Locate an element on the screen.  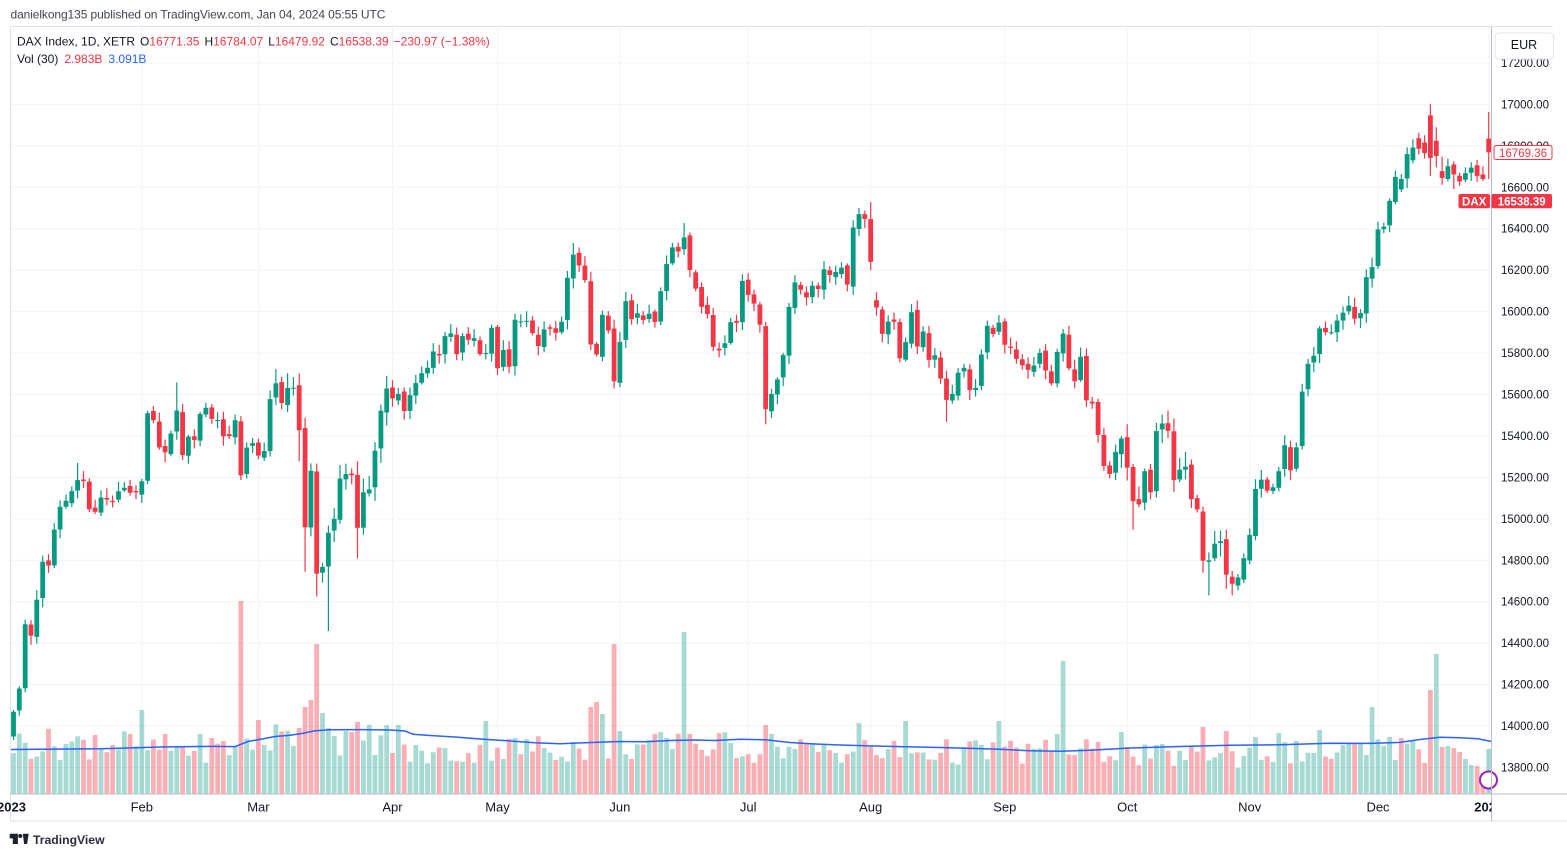
svg-text: 2024 is located at coordinates (1489, 807).